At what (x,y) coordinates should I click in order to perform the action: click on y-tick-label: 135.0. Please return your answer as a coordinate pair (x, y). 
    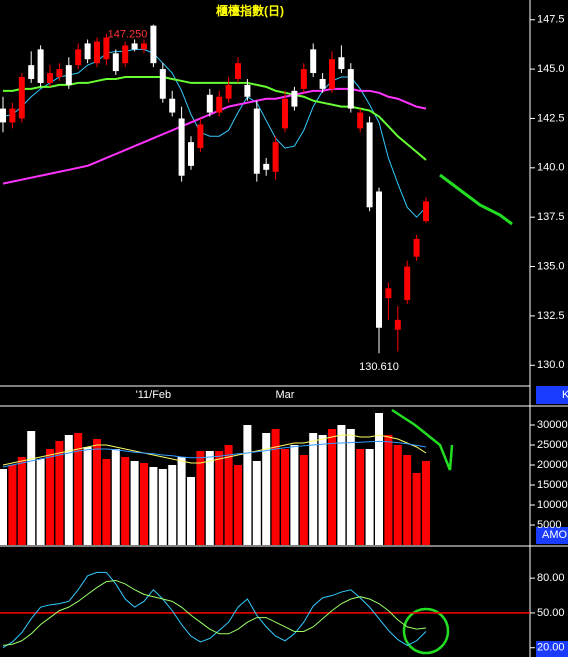
    Looking at the image, I should click on (551, 266).